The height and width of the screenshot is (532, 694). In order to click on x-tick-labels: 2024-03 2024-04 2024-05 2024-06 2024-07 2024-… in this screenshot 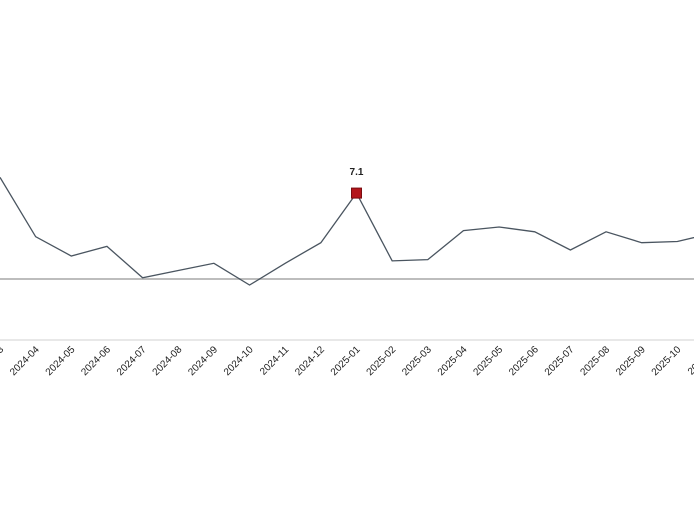, I will do `click(347, 361)`.